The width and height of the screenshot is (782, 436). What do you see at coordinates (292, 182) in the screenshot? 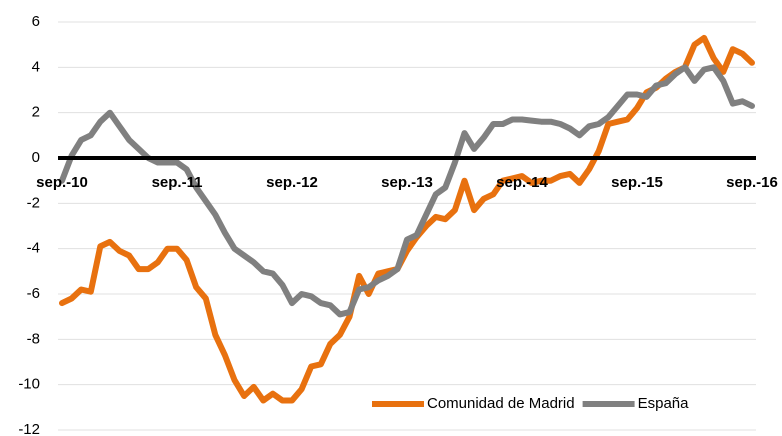
I see `x-tick-label: sep.-12` at bounding box center [292, 182].